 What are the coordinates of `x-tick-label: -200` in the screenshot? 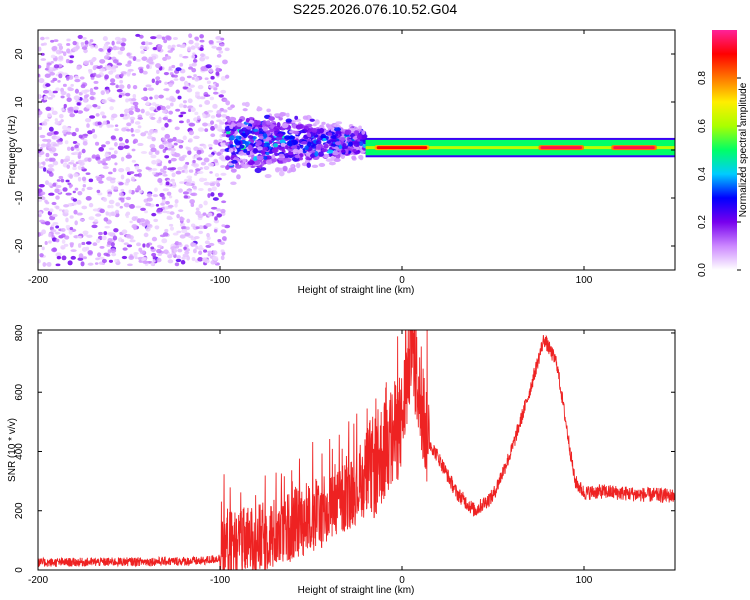 It's located at (38, 280).